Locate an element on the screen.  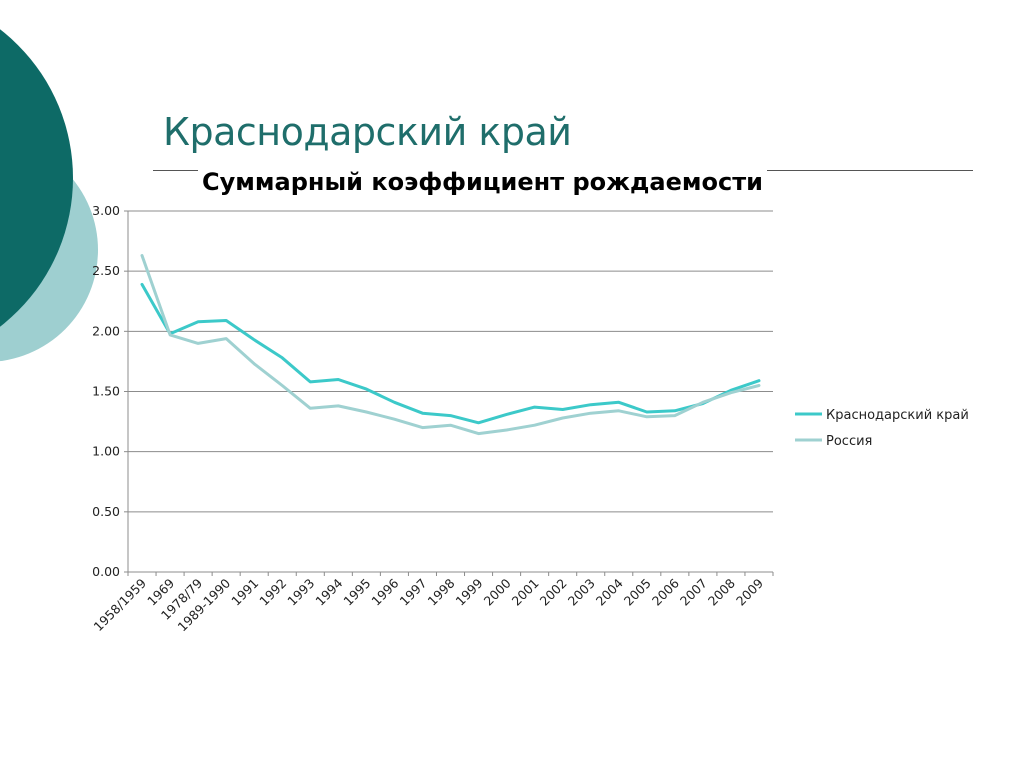
x-tick-label: 1996 is located at coordinates (384, 591).